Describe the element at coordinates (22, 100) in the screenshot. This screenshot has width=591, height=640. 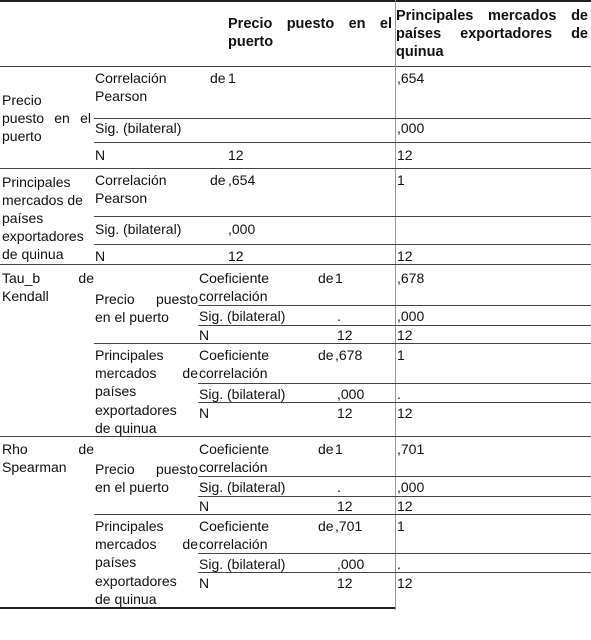
I see `row-label-precio: Precio` at that location.